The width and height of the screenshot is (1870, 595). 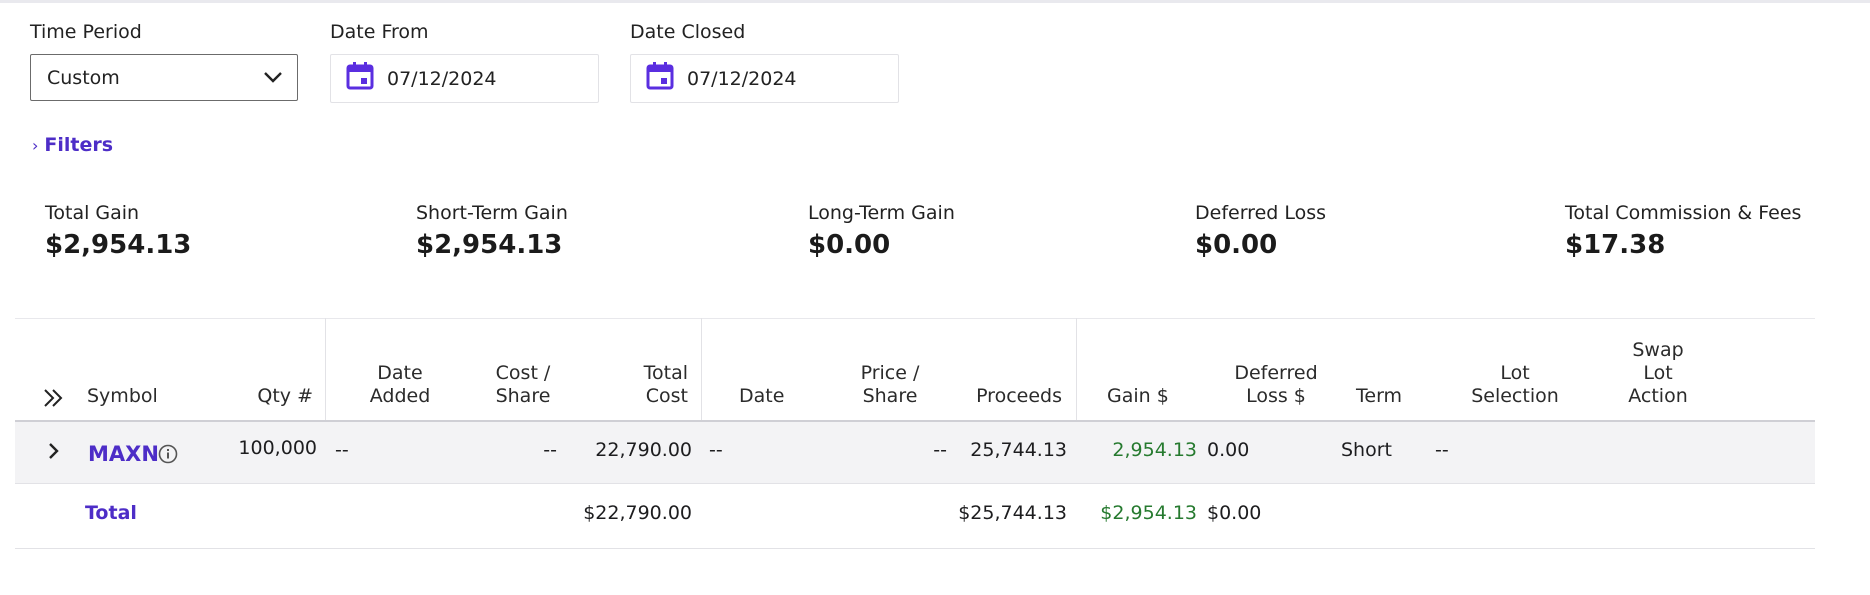 What do you see at coordinates (123, 454) in the screenshot?
I see `symbol-link: MAXN` at bounding box center [123, 454].